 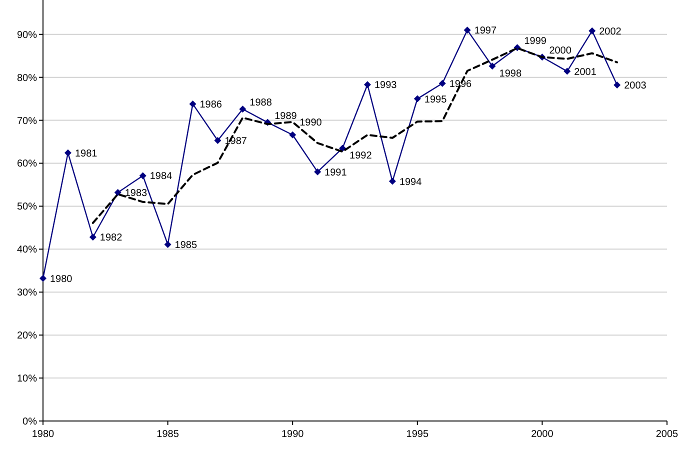 I want to click on annotation: 1983, so click(x=136, y=193).